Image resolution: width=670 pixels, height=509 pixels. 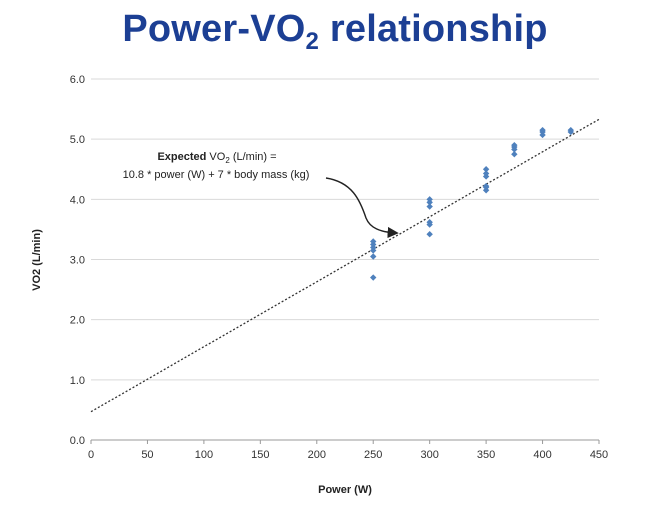 I want to click on x-tick-label: 450, so click(x=599, y=455).